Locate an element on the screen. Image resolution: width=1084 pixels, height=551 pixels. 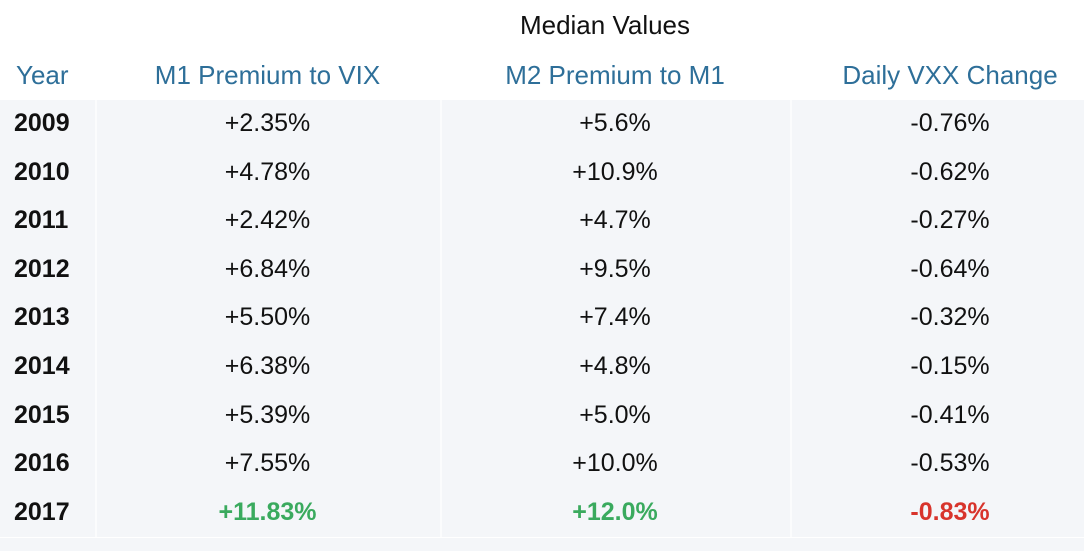
header-m2-premium: M2 Premium to M1 is located at coordinates (615, 75).